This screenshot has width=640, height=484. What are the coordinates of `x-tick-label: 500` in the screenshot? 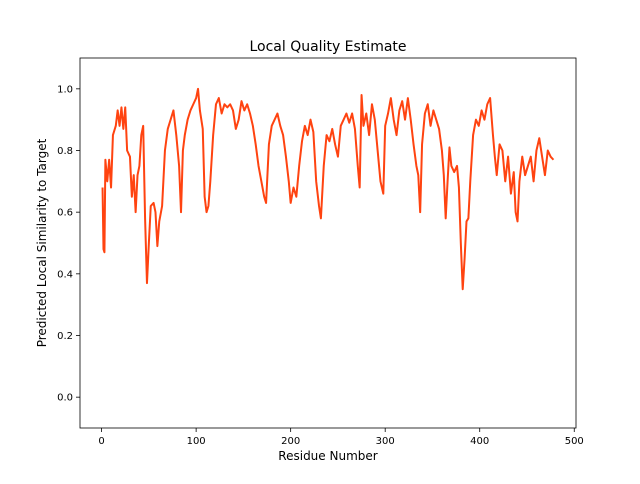 It's located at (574, 441).